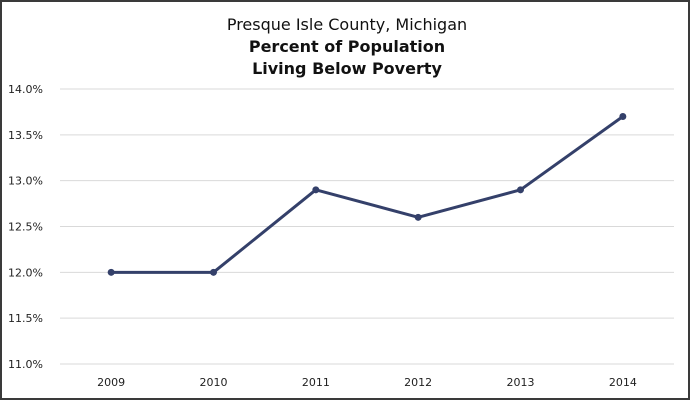 This screenshot has height=400, width=690. I want to click on chart-subtitle-line-2: Living Below Poverty, so click(347, 68).